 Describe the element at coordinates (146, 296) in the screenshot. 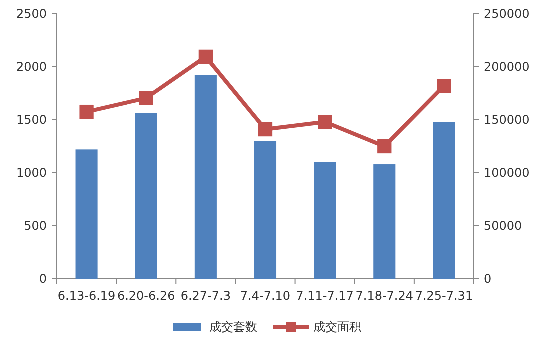

I see `x-tick-label: 6.20-6.26` at that location.